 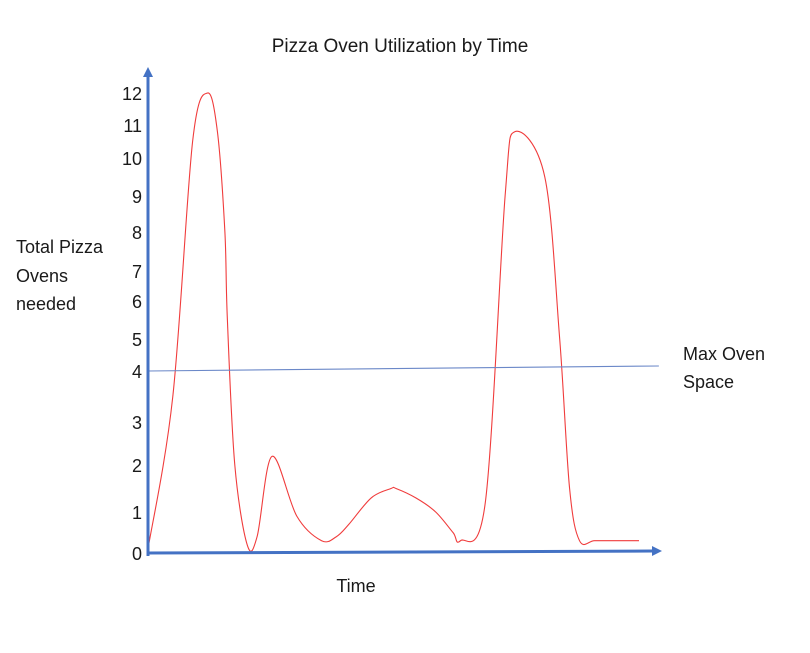 What do you see at coordinates (137, 466) in the screenshot?
I see `y-tick-label: 2` at bounding box center [137, 466].